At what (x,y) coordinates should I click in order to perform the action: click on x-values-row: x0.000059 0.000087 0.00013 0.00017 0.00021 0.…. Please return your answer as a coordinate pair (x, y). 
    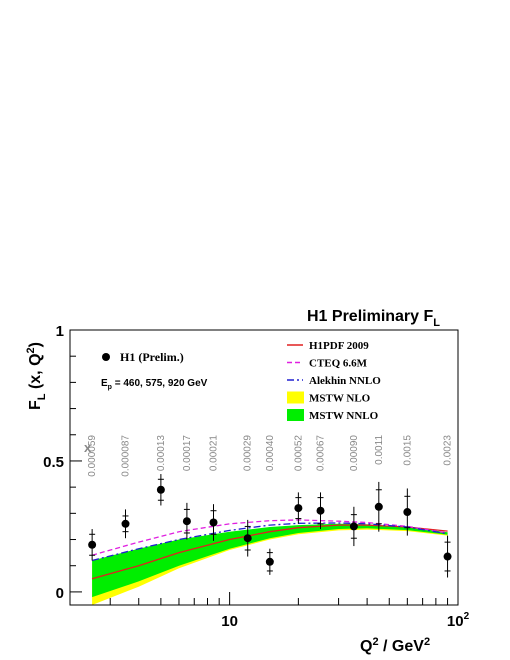
    Looking at the image, I should click on (269, 456).